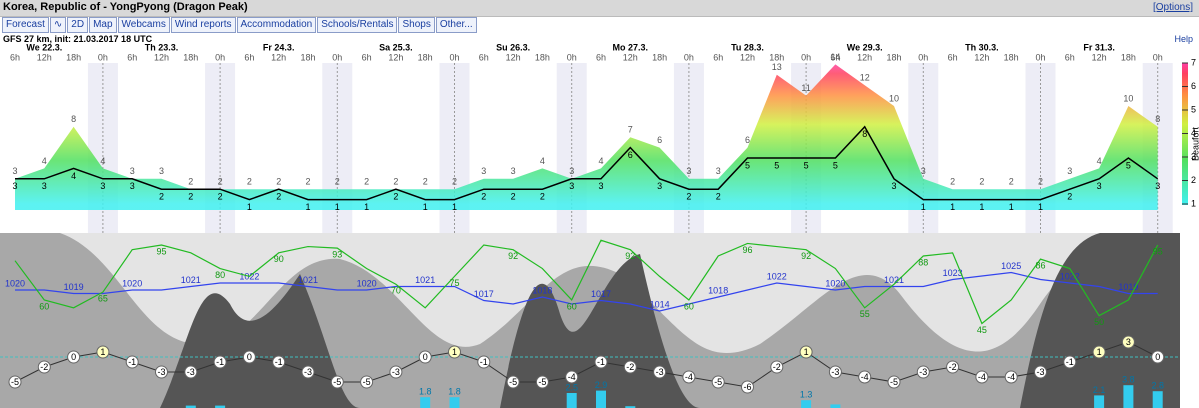  What do you see at coordinates (982, 330) in the screenshot?
I see `humidity-label: 45` at bounding box center [982, 330].